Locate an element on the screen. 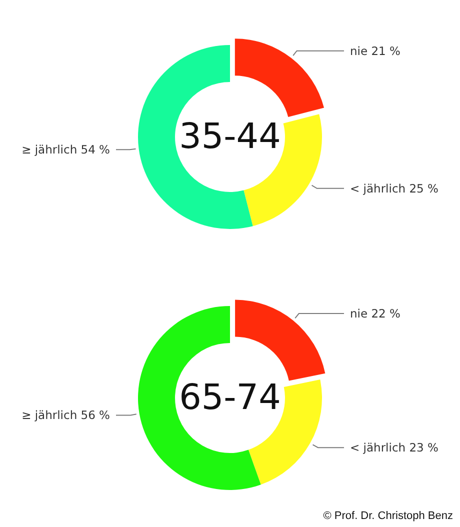  text: 65-74 is located at coordinates (230, 398).